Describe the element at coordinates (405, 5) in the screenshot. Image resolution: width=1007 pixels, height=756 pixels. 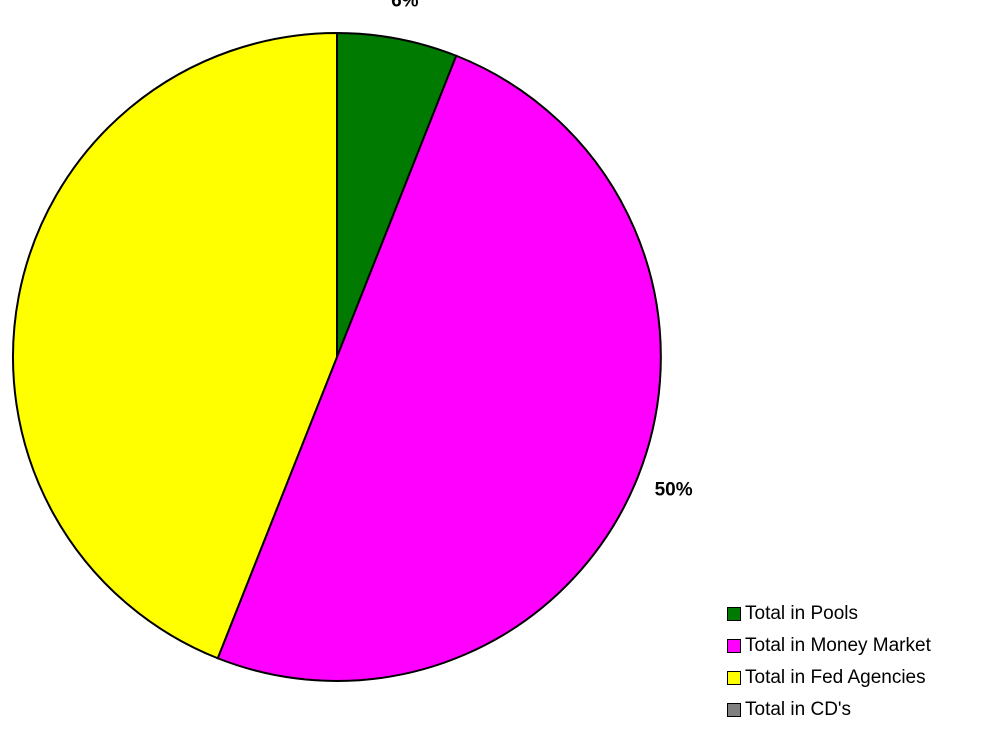
I see `pie-data-label: 6%` at that location.